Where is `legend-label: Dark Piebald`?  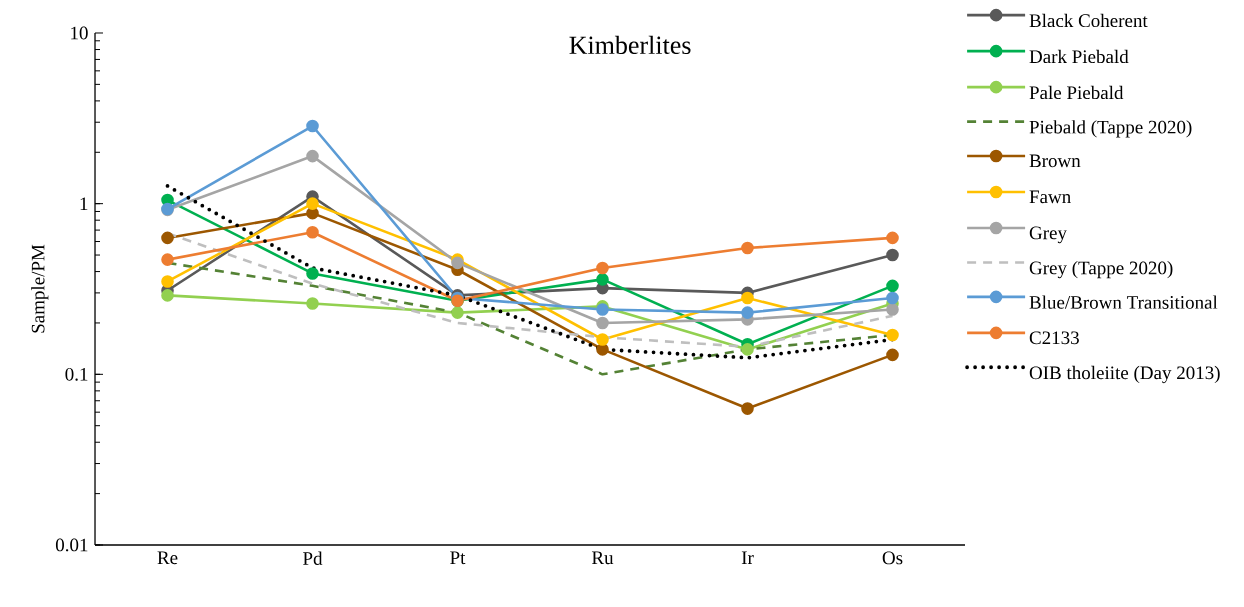
legend-label: Dark Piebald is located at coordinates (1079, 56).